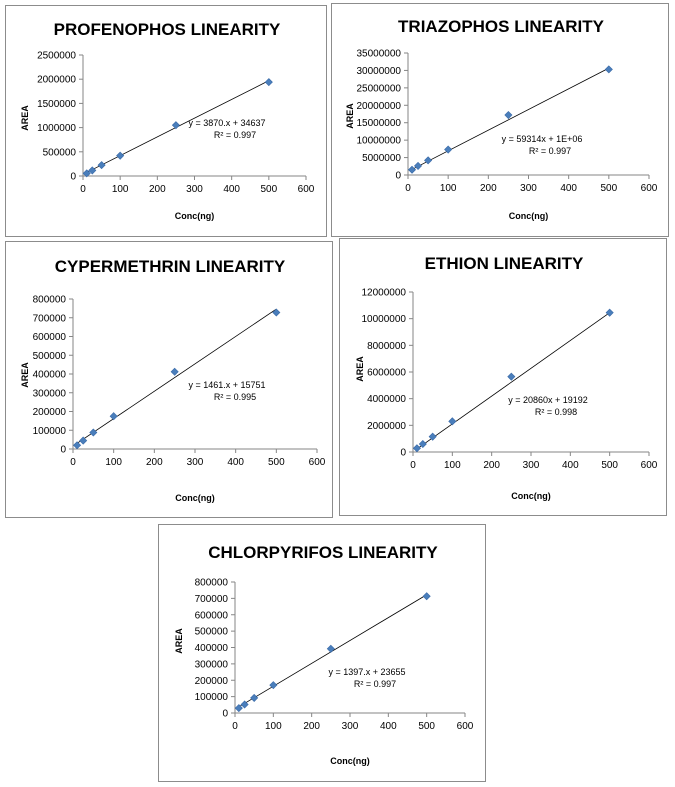  What do you see at coordinates (50, 375) in the screenshot?
I see `y-tick-label: 400000` at bounding box center [50, 375].